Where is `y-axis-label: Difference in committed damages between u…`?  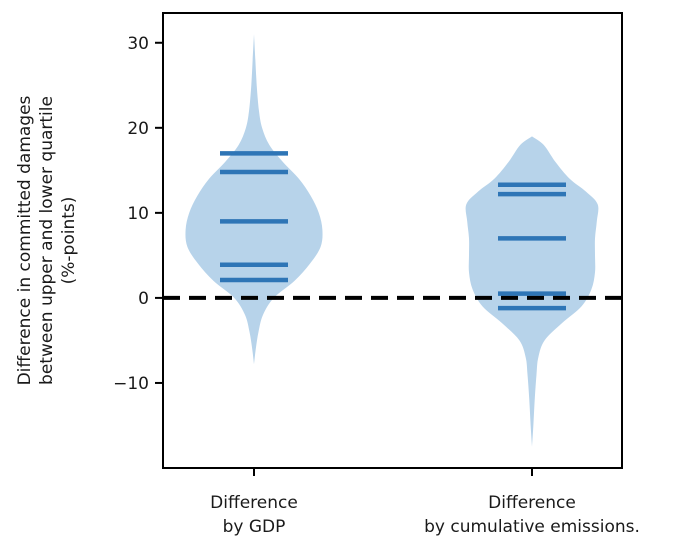 y-axis-label: Difference in committed damages between u… is located at coordinates (47, 240).